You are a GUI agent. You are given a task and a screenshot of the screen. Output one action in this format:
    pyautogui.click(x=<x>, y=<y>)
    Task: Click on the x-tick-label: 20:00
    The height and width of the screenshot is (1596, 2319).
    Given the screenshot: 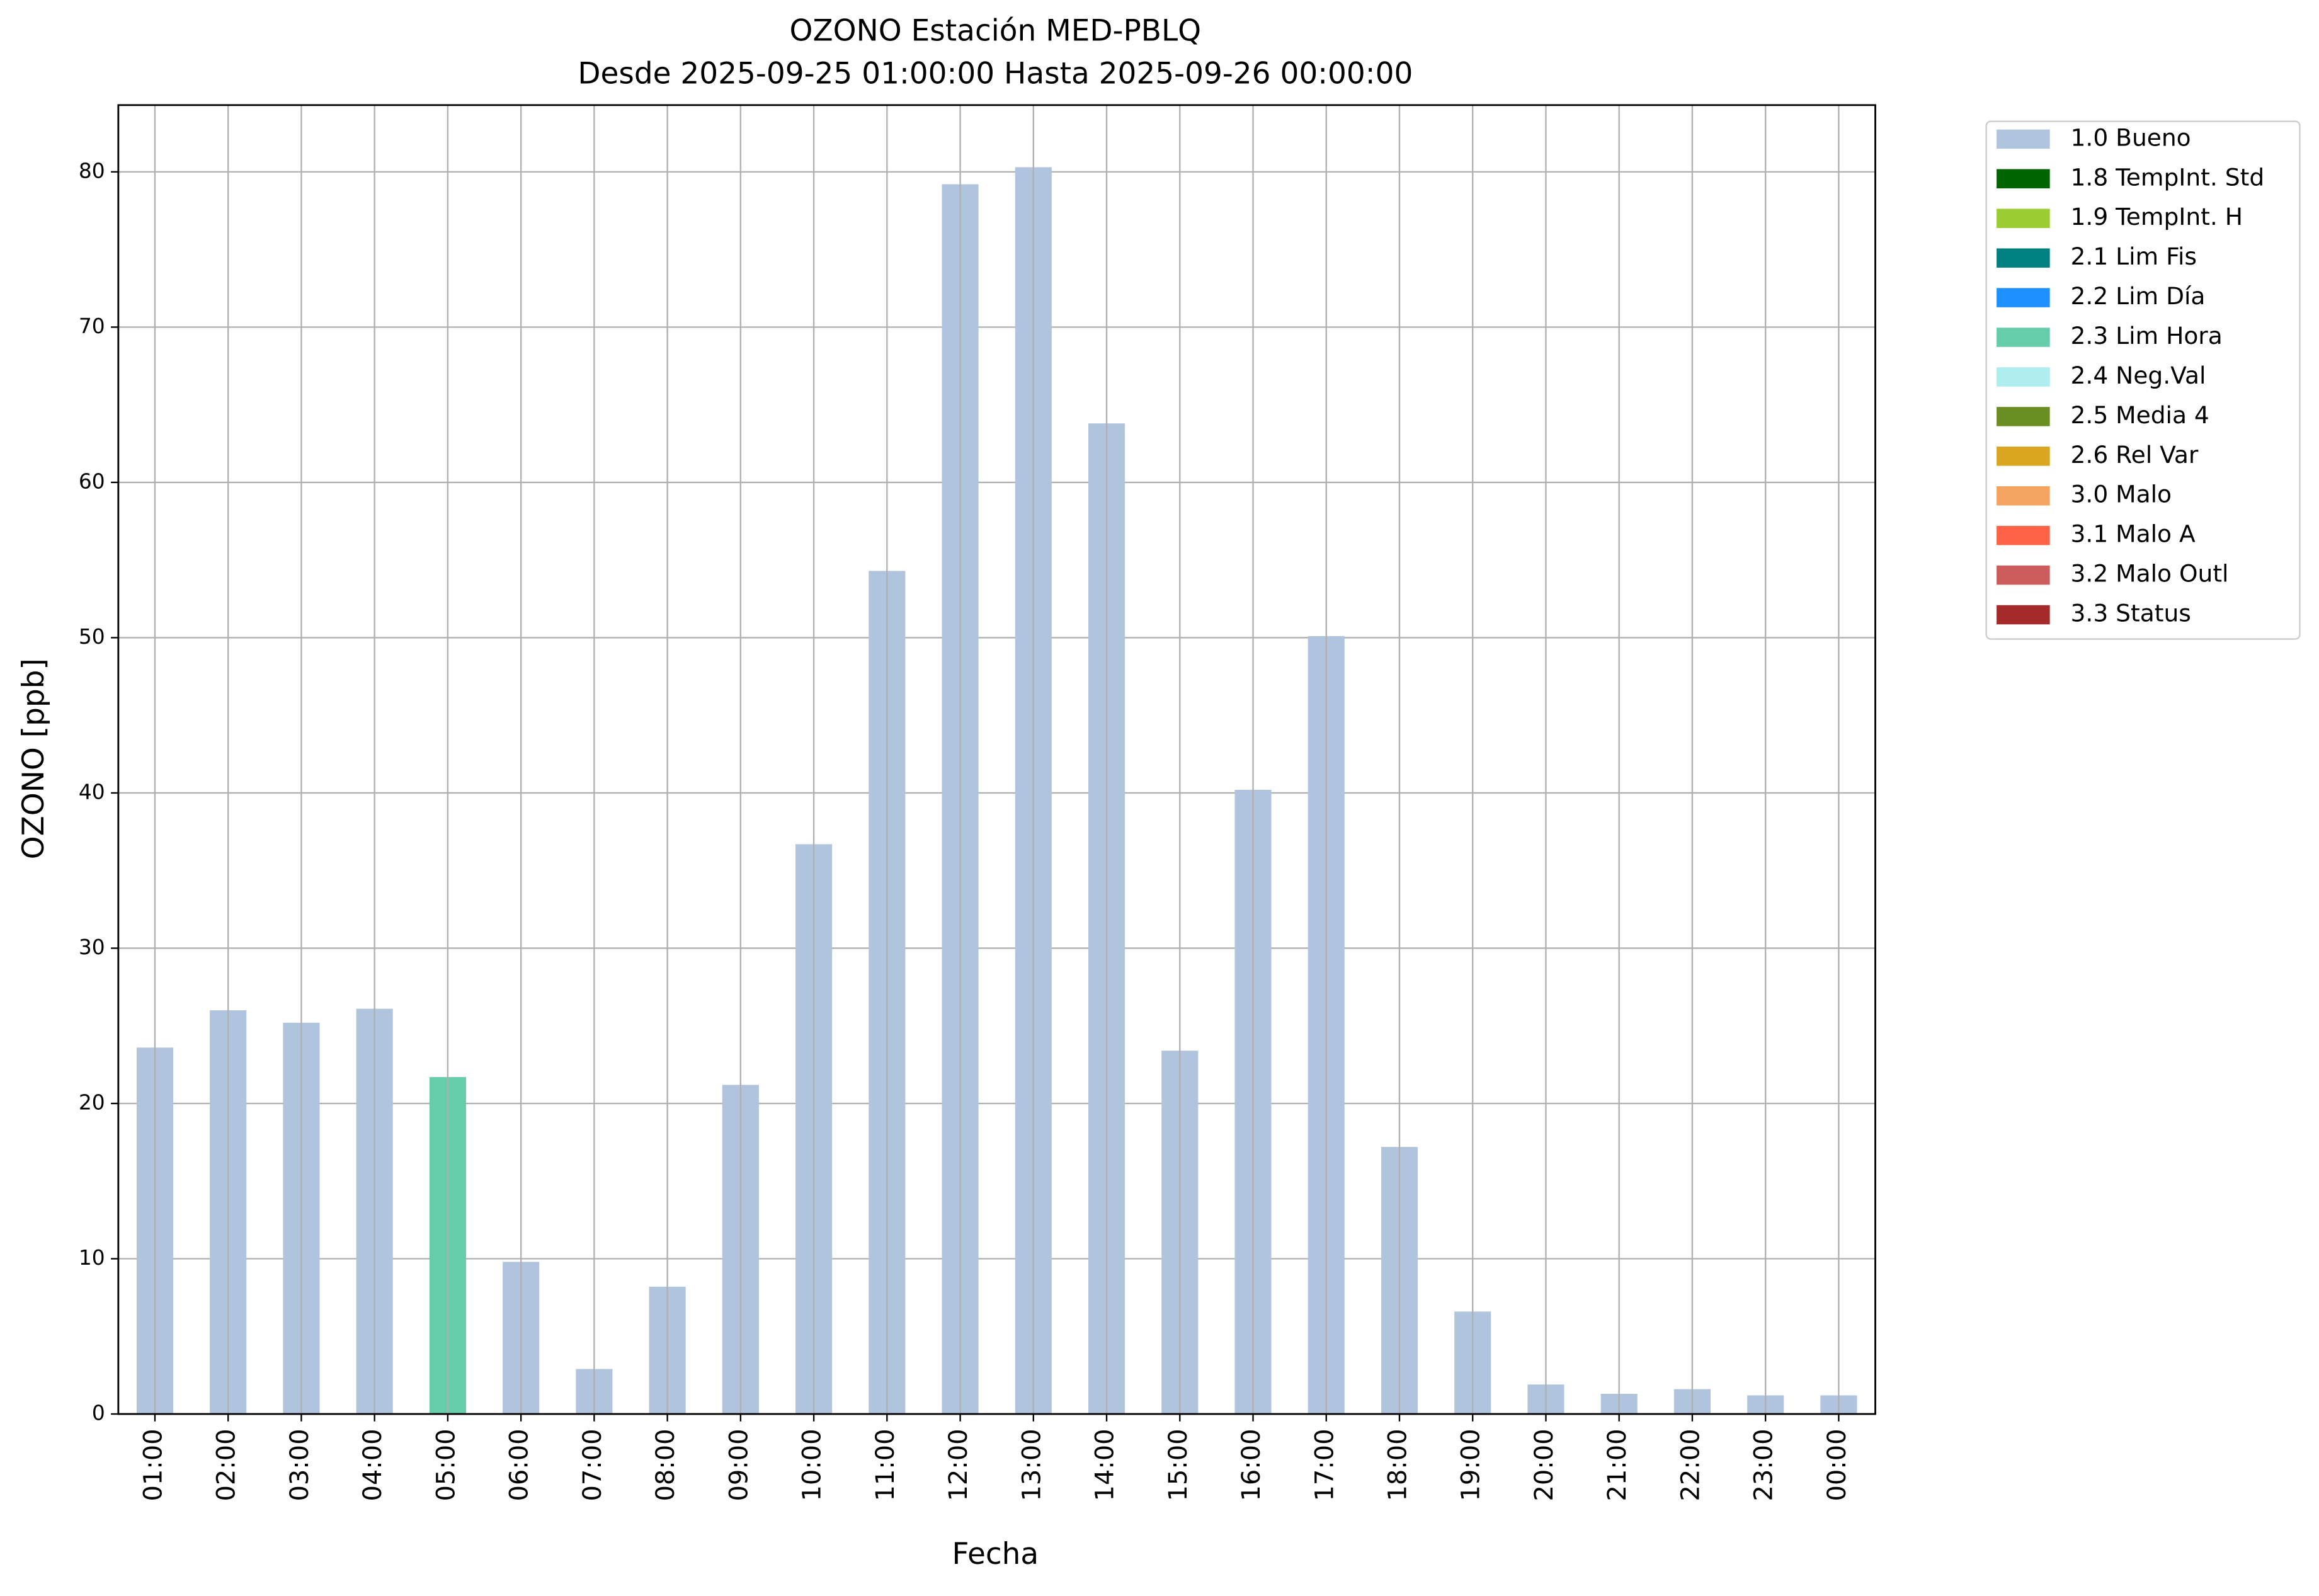 What is the action you would take?
    pyautogui.click(x=1544, y=1465)
    